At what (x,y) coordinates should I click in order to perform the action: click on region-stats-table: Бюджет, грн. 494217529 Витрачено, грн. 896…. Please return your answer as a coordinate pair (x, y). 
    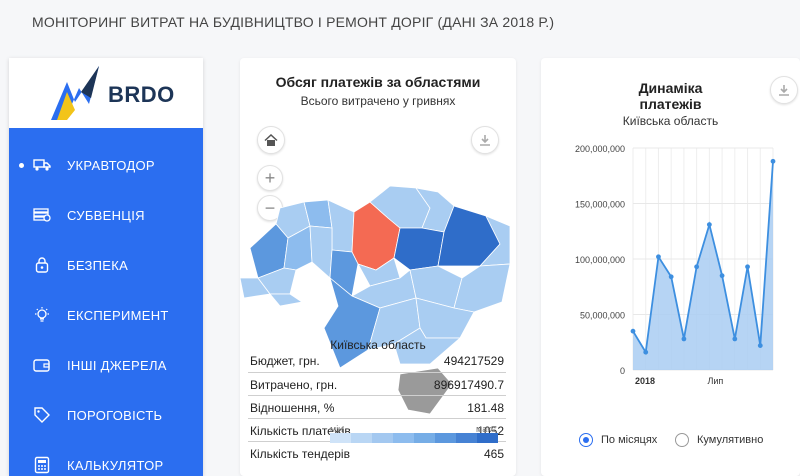
    Looking at the image, I should click on (377, 406).